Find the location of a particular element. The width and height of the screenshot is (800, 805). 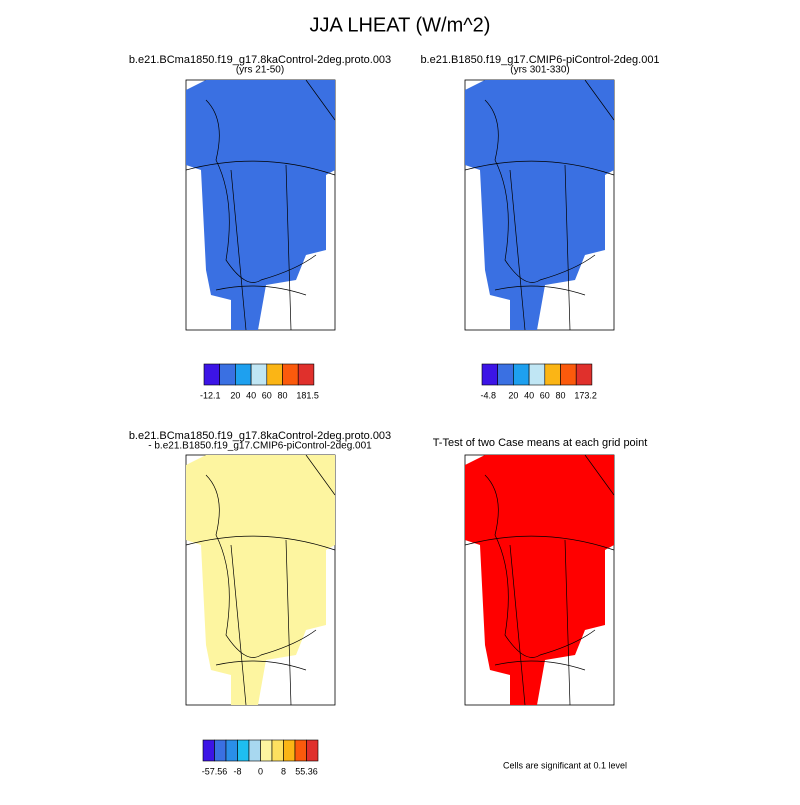

panel-title: (yrs 21-50) is located at coordinates (260, 70).